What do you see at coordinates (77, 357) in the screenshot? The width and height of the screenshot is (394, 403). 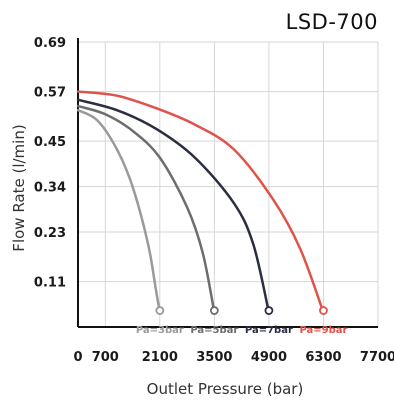 I see `x-tick-label: 0` at bounding box center [77, 357].